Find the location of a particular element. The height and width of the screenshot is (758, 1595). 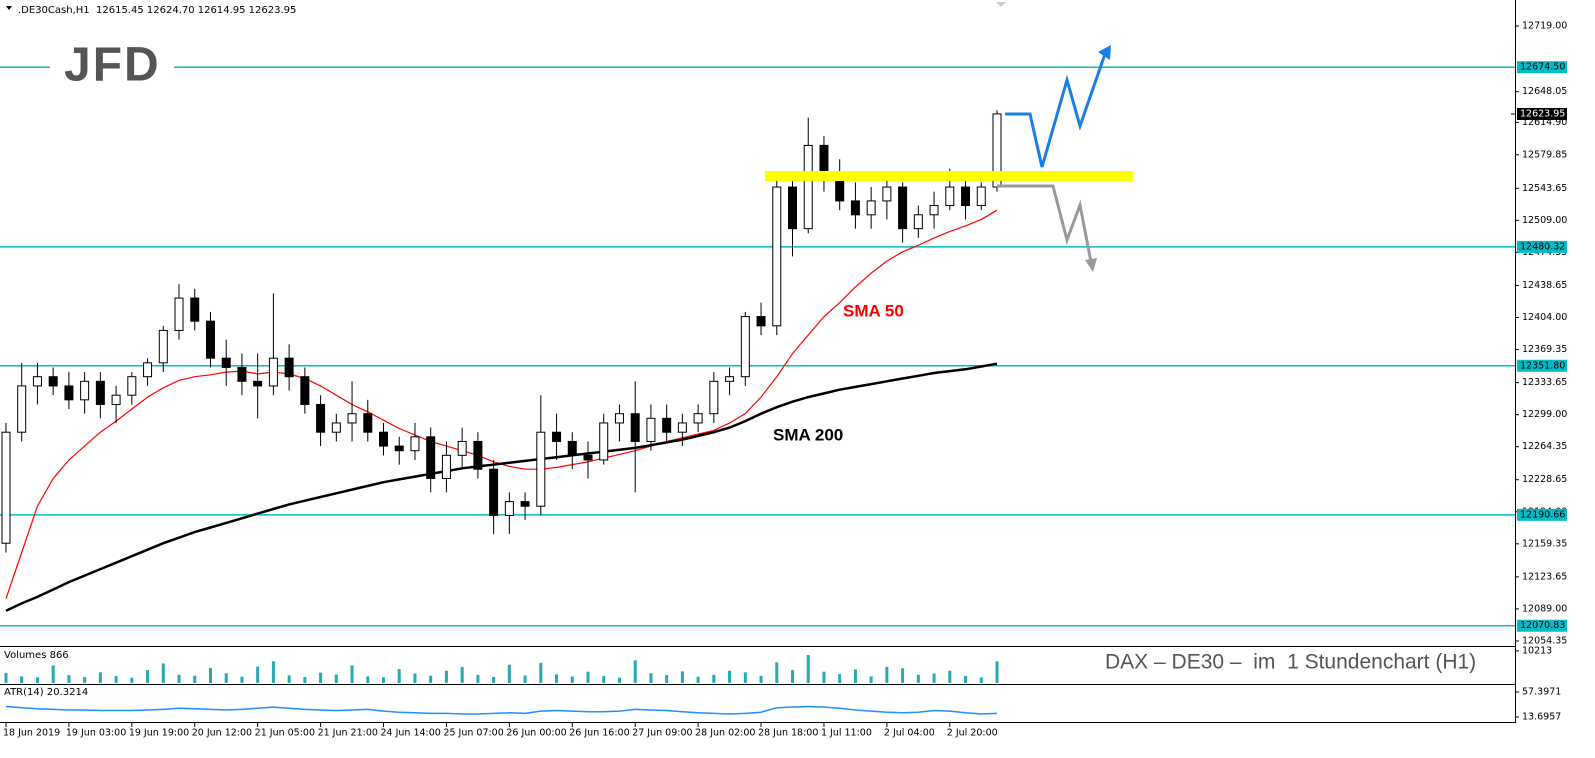

y-tick-label: 12648.05 is located at coordinates (1544, 91).